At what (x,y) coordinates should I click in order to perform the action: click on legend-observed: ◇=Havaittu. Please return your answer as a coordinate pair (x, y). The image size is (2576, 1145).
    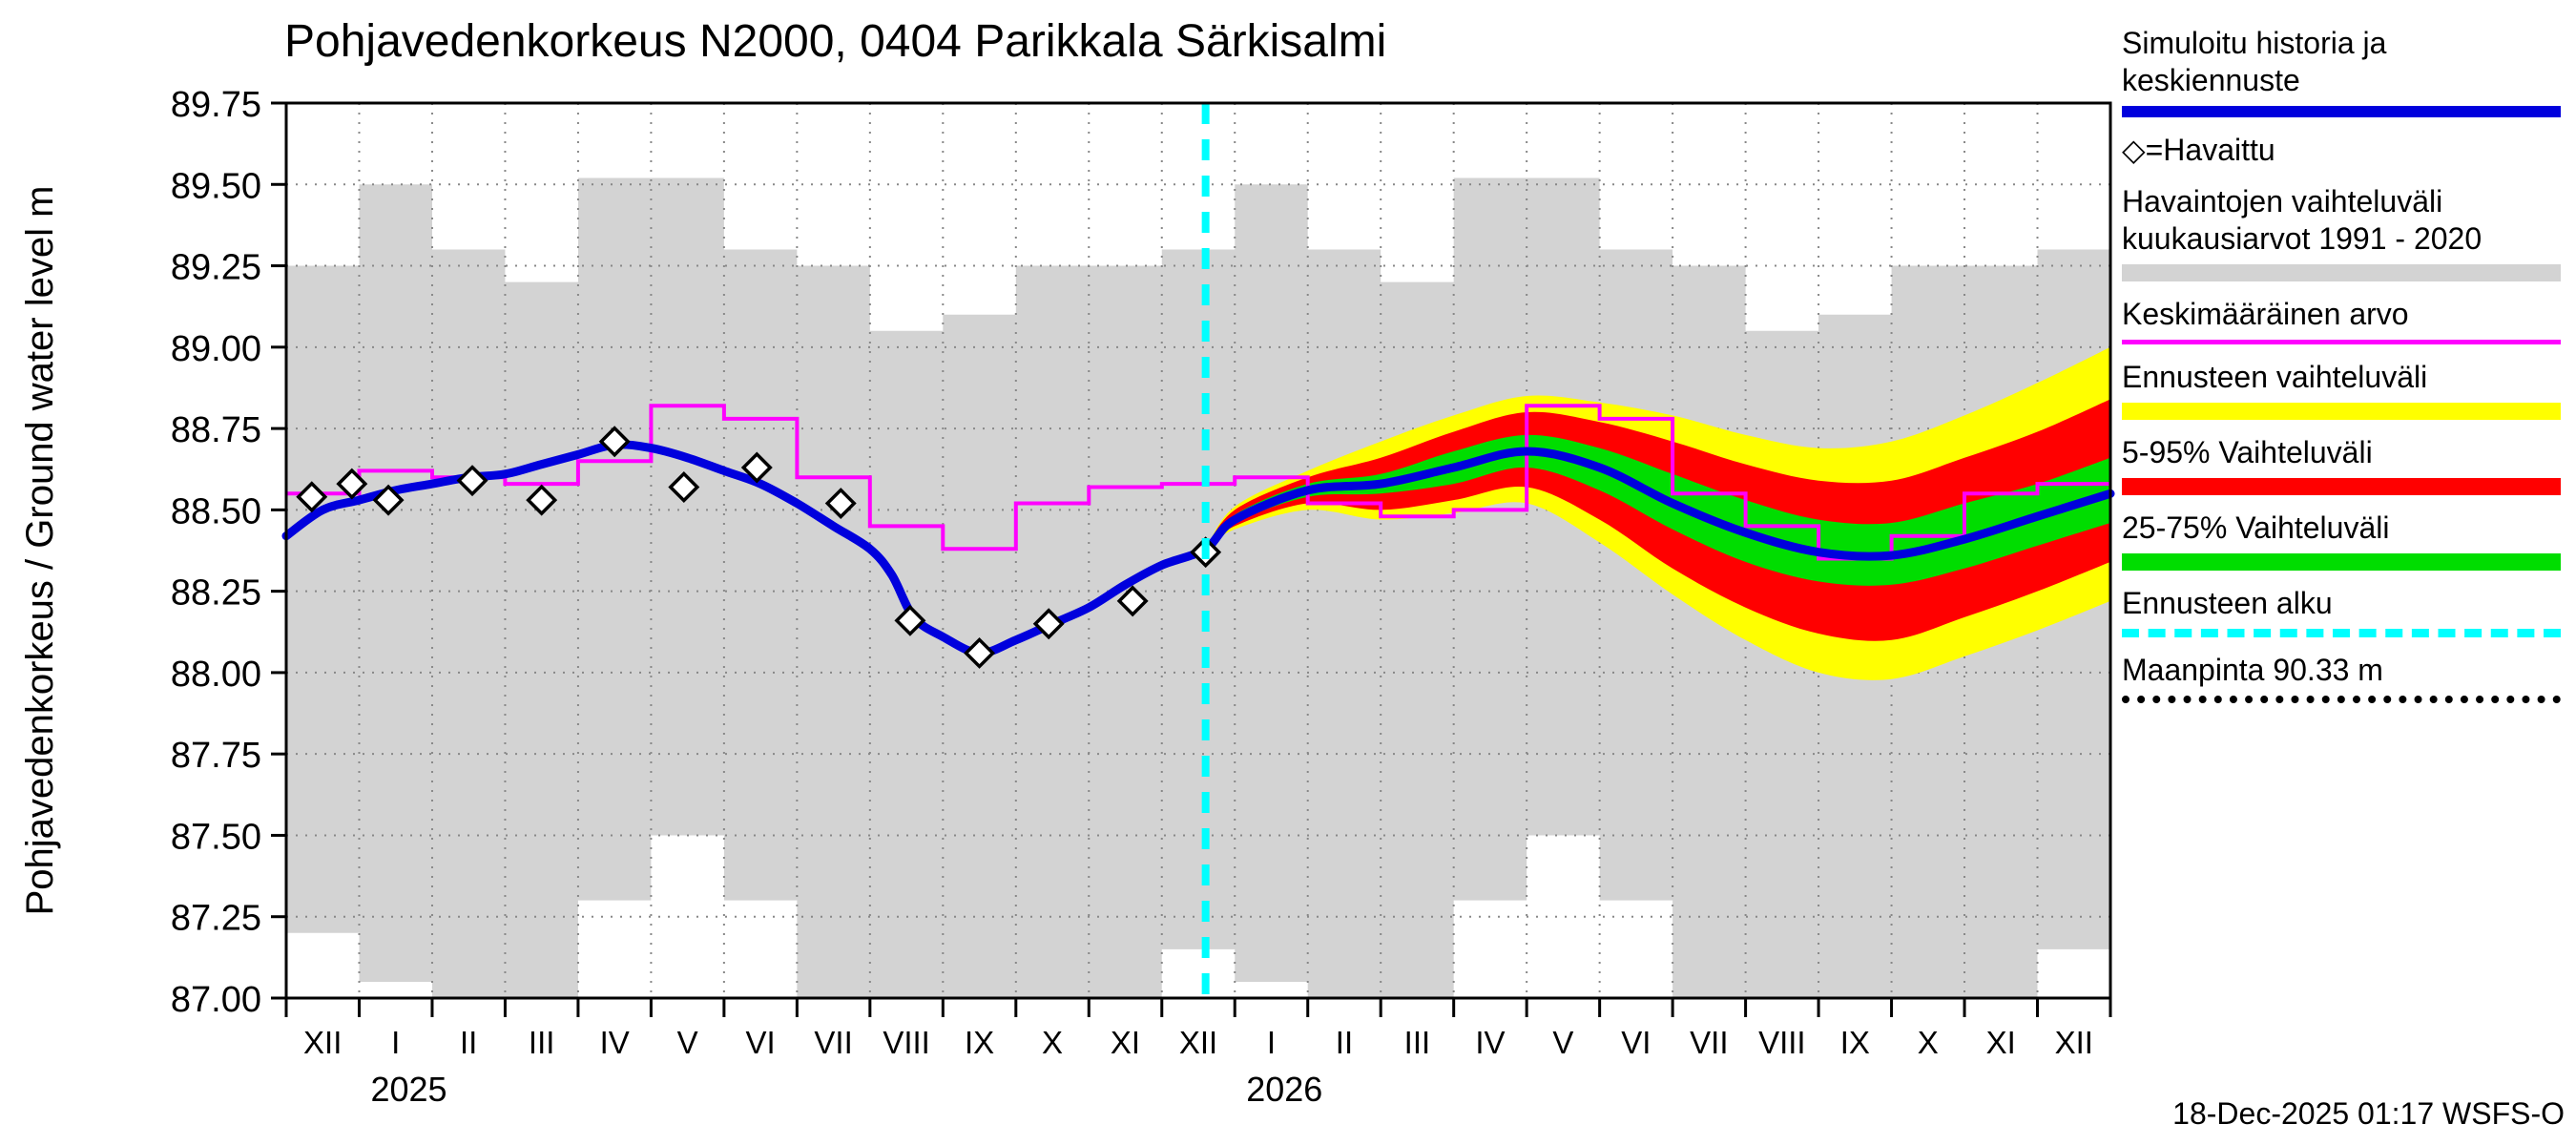
    Looking at the image, I should click on (2341, 151).